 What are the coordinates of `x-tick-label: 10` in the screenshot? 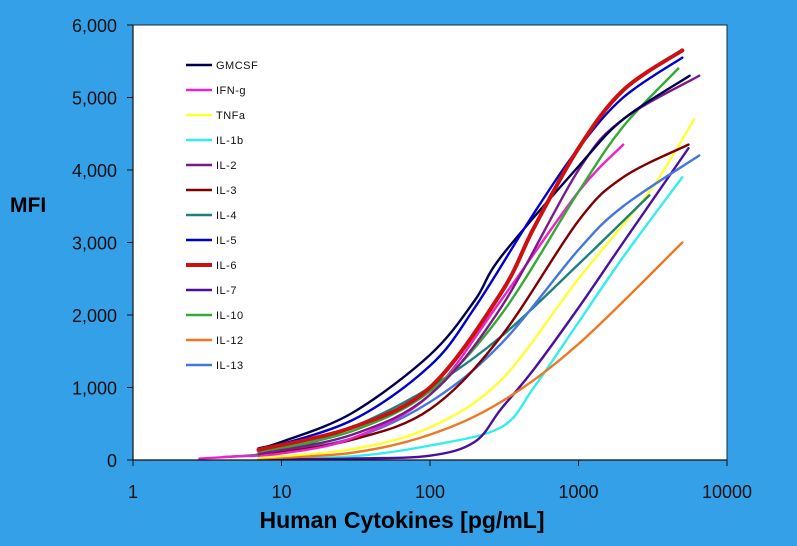 It's located at (281, 492).